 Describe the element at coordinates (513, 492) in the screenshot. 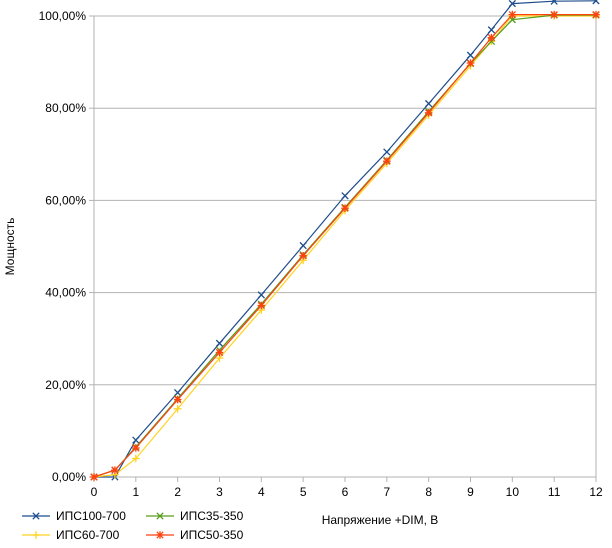

I see `x-tick-label: 10` at that location.